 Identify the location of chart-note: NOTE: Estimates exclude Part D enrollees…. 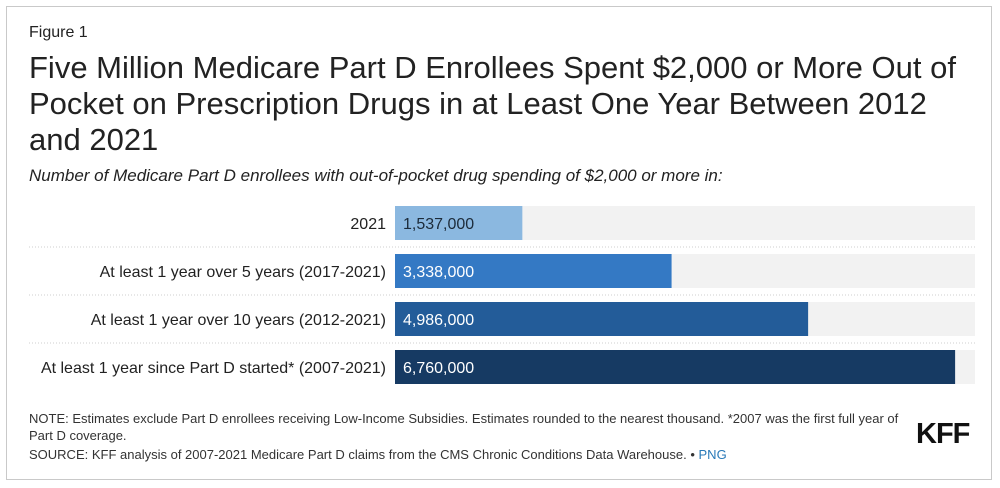
(464, 427).